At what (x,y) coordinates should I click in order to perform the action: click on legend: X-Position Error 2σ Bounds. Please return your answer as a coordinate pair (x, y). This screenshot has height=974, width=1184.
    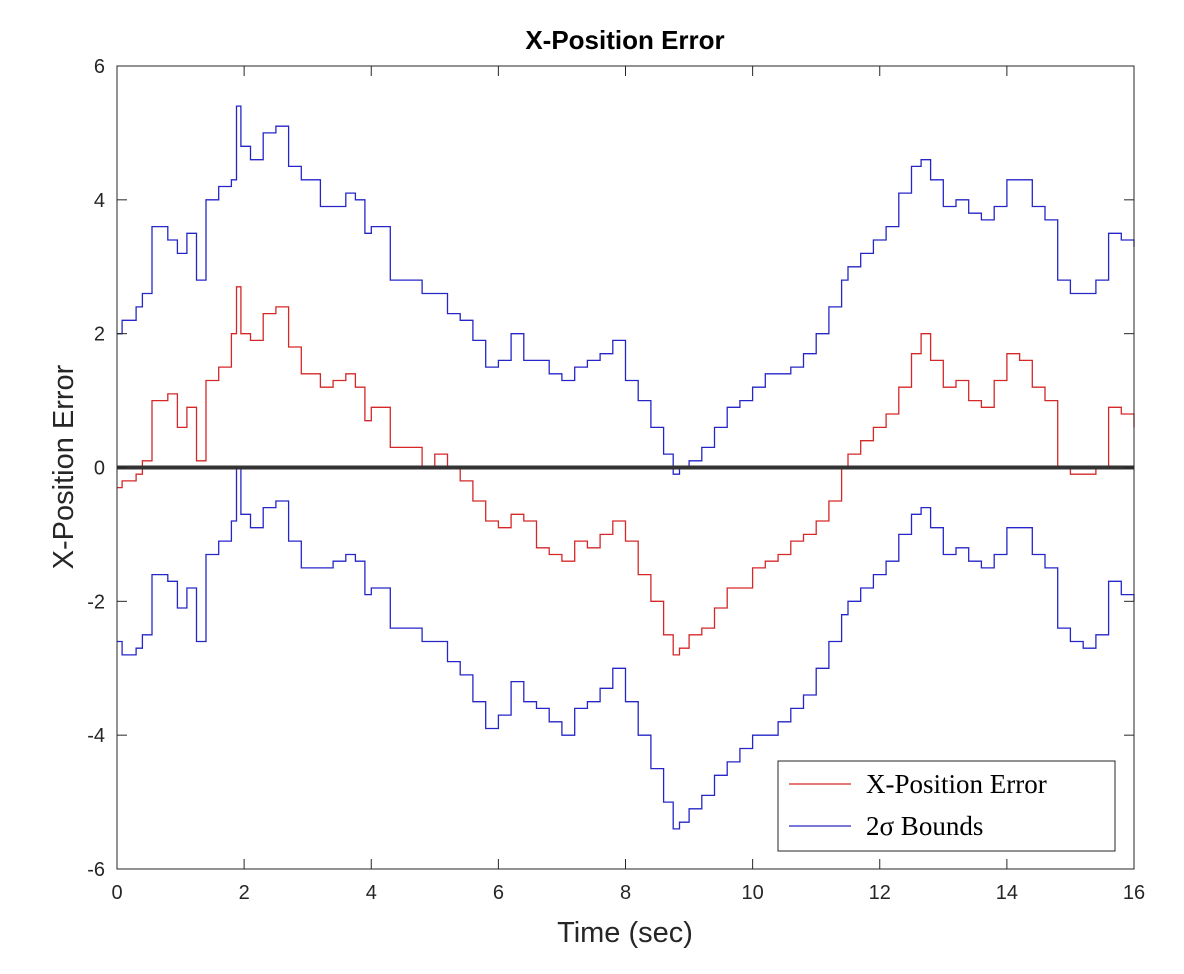
    Looking at the image, I should click on (946, 806).